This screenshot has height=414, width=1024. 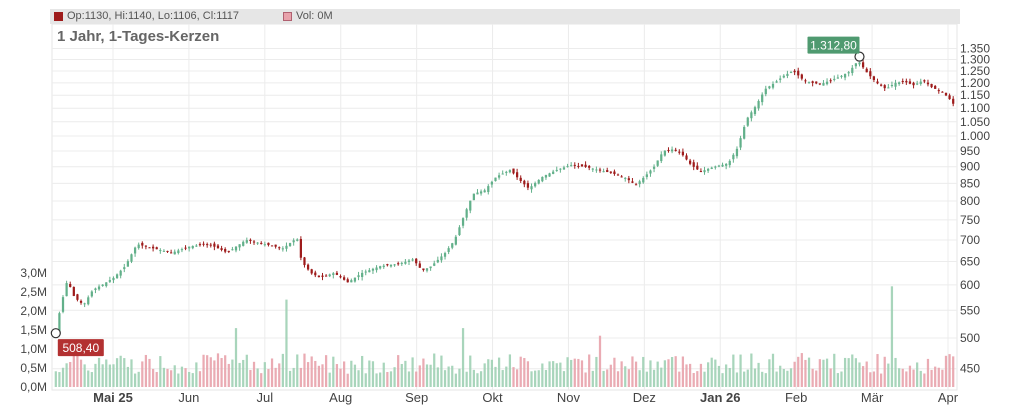 I want to click on price-tick-label: 950, so click(x=970, y=151).